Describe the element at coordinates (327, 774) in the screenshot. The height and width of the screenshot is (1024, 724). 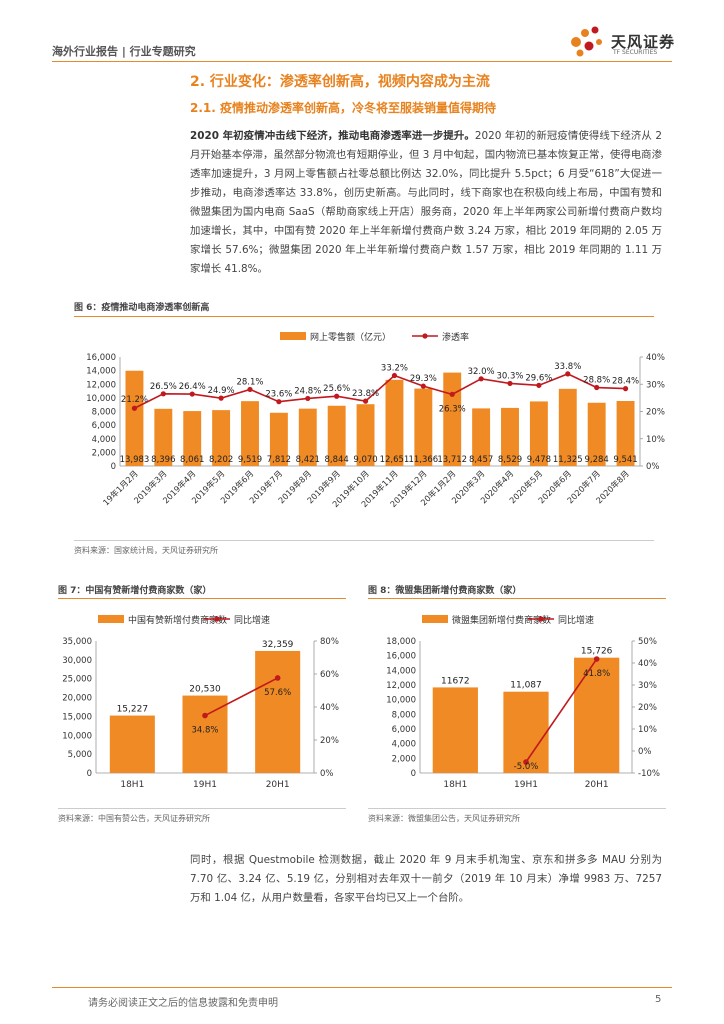
I see `y-right-tick-label: 0%` at that location.